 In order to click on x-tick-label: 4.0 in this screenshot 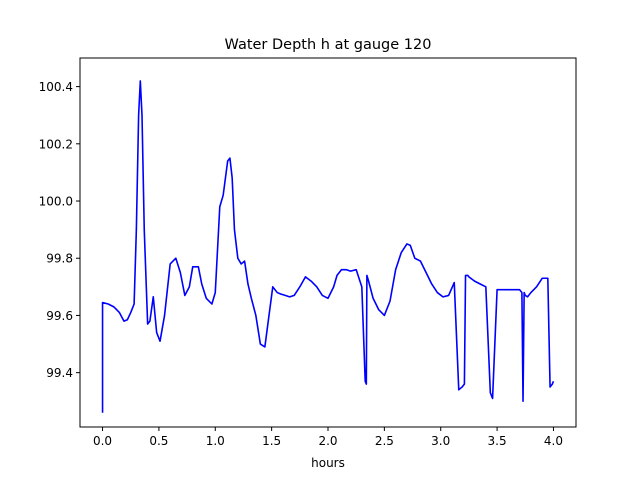, I will do `click(553, 441)`.